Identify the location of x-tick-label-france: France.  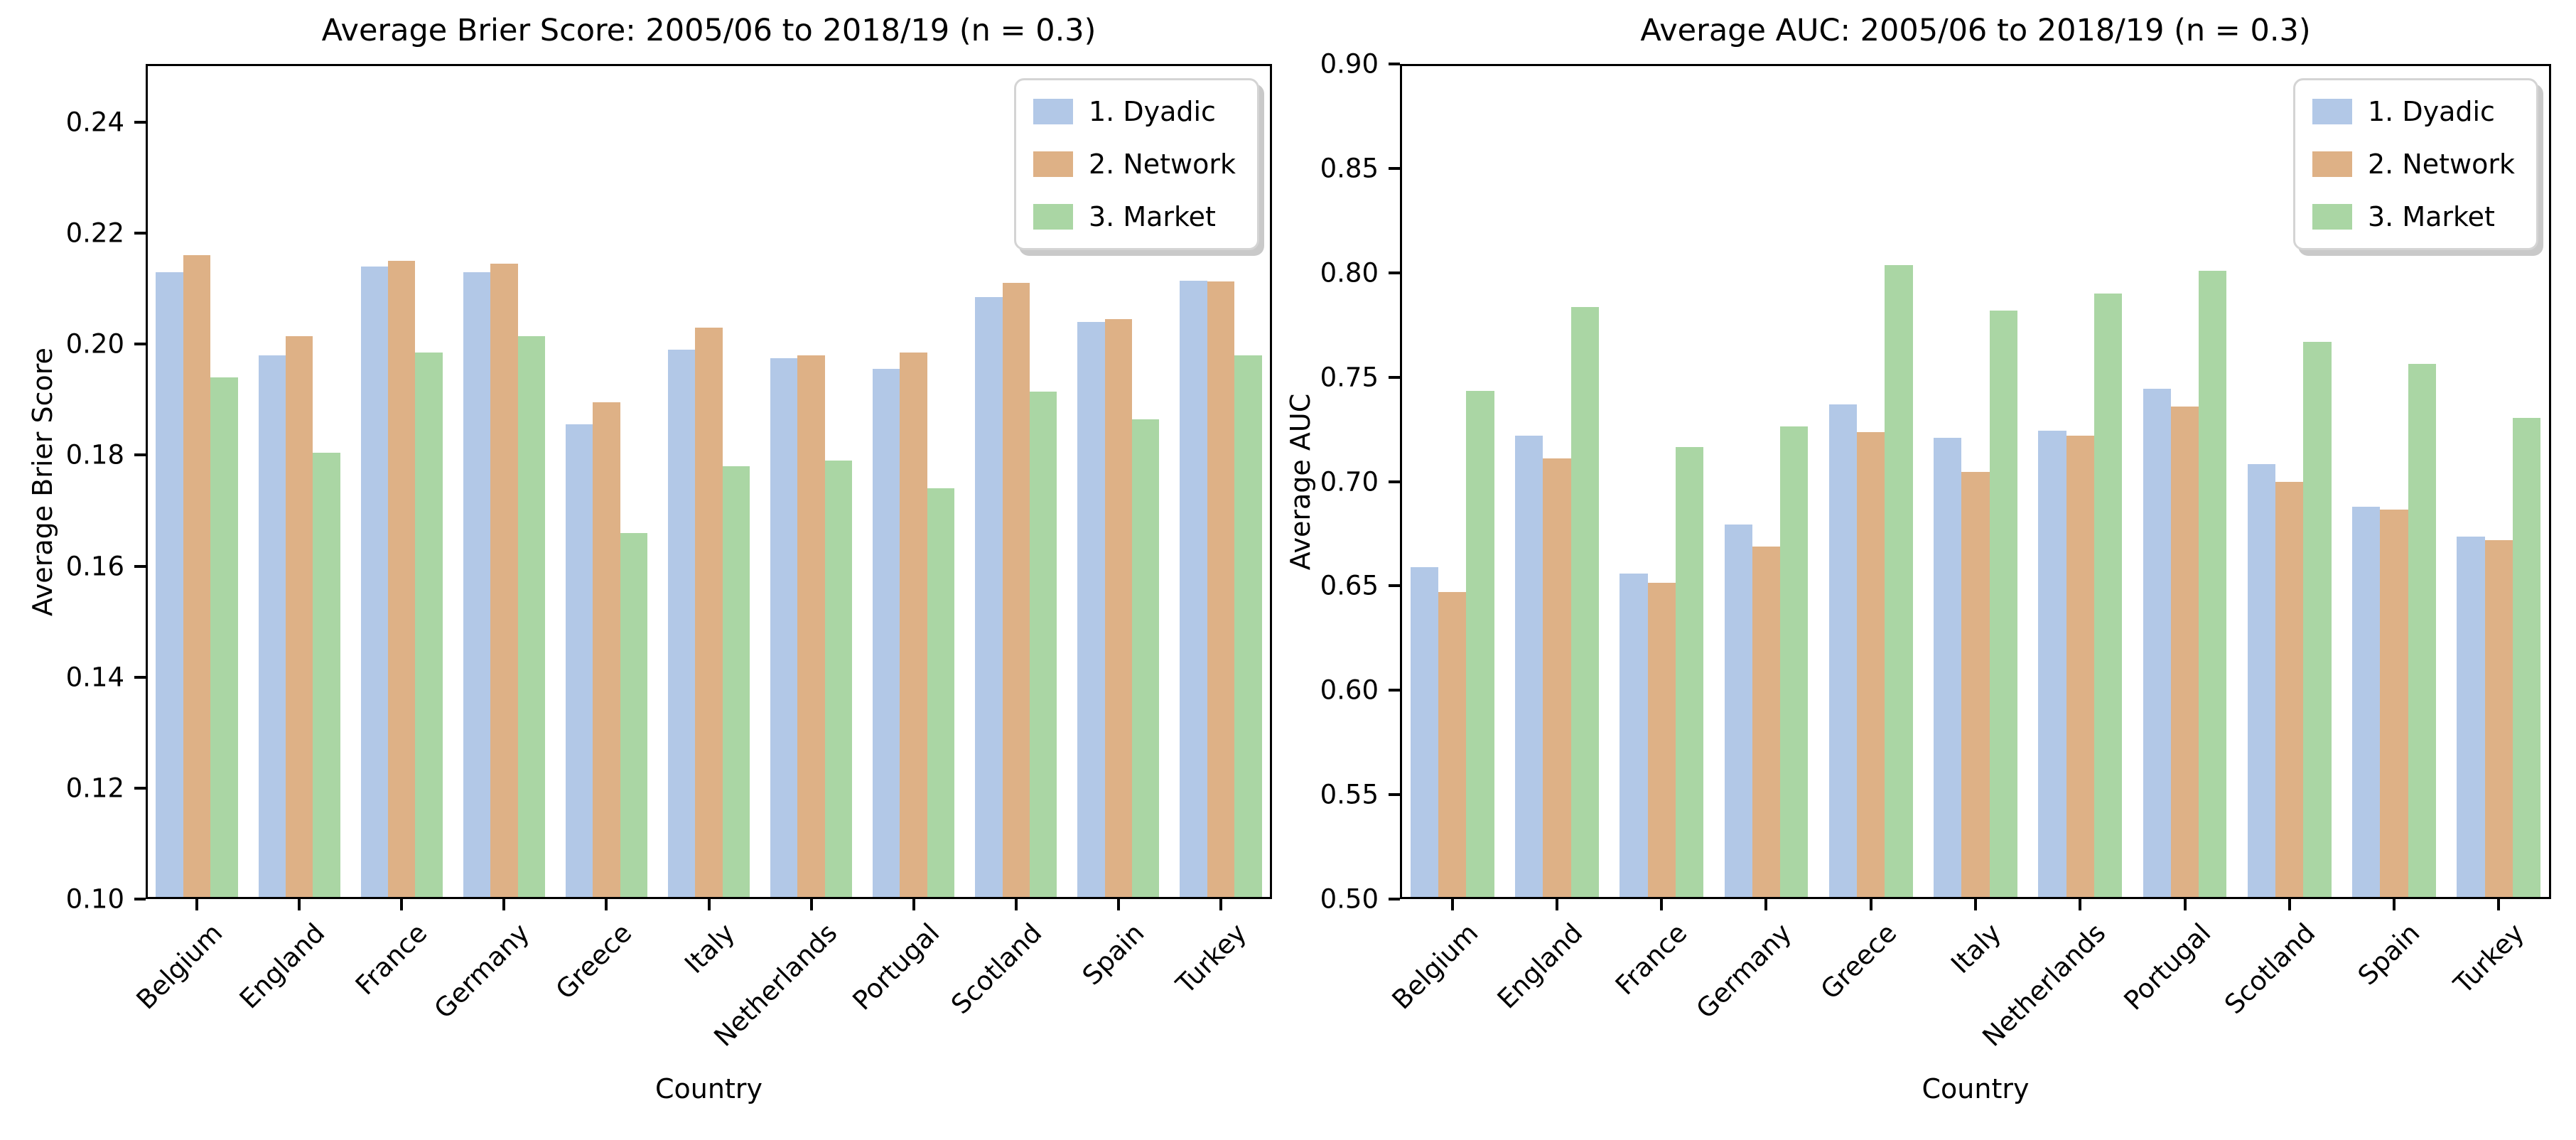
(1651, 959).